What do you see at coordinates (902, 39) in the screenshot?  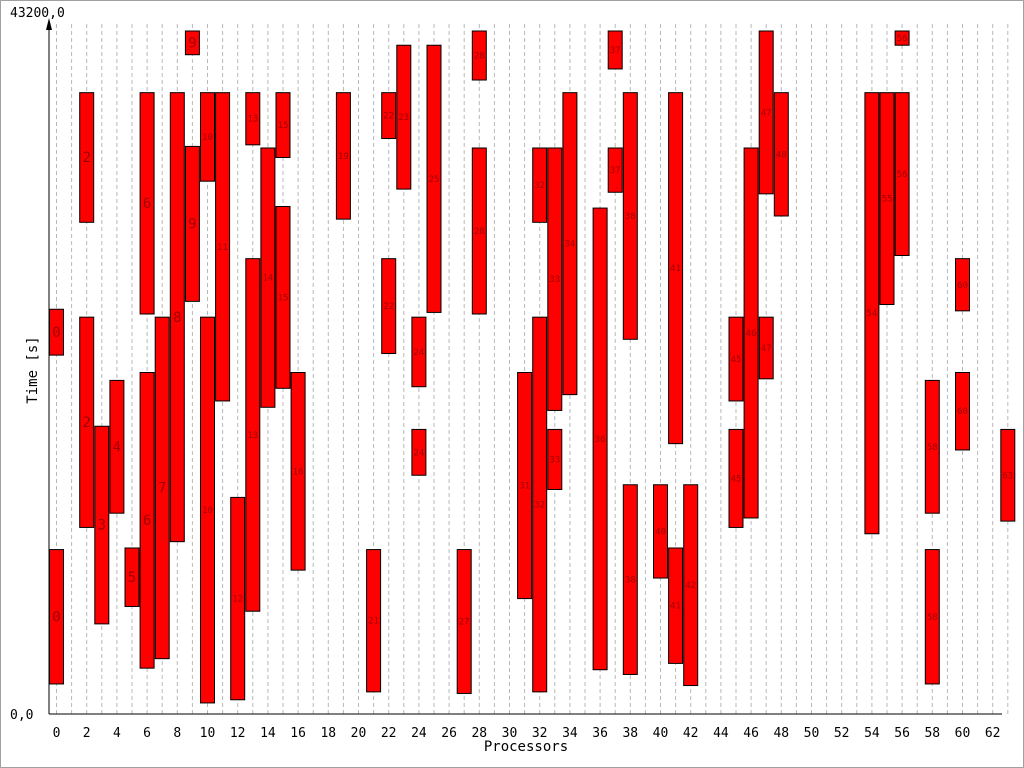 I see `task-bar-label: 56` at bounding box center [902, 39].